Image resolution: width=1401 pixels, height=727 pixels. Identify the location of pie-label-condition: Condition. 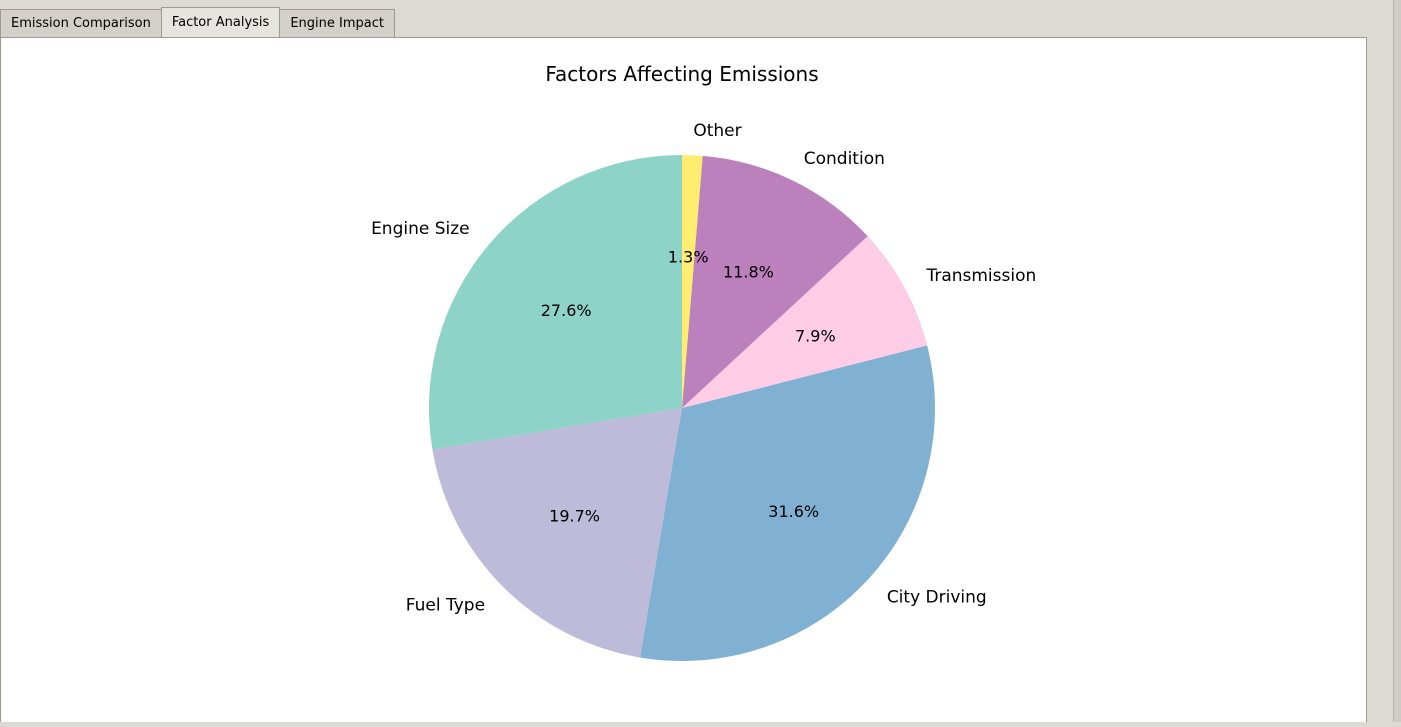
(844, 159).